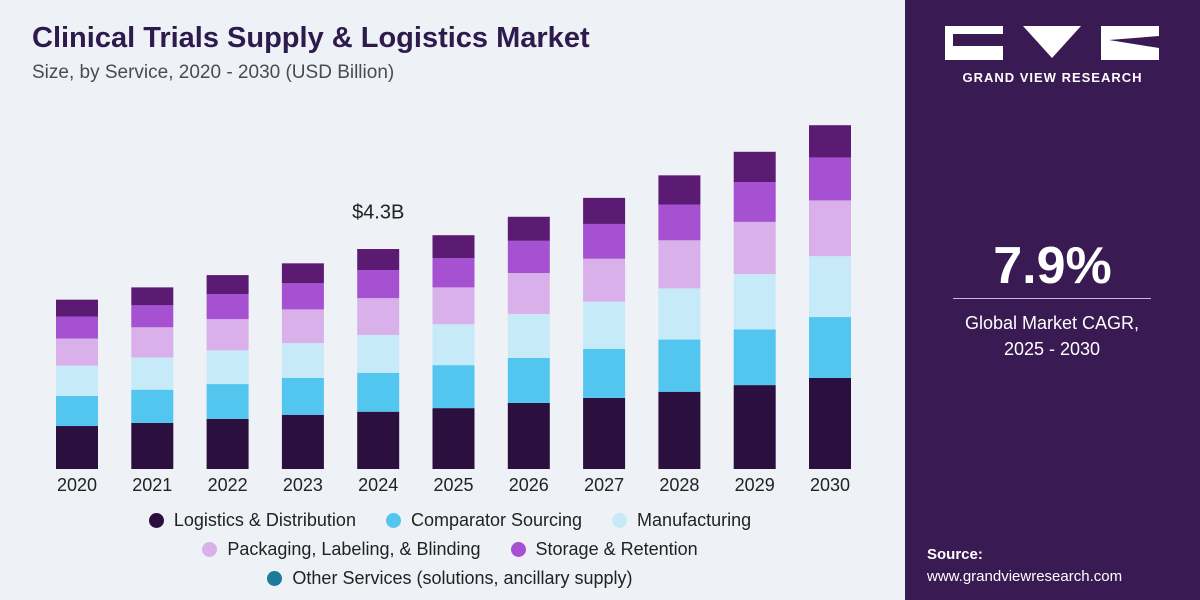 This screenshot has height=600, width=1200. What do you see at coordinates (830, 485) in the screenshot?
I see `x-tick-label: 2030` at bounding box center [830, 485].